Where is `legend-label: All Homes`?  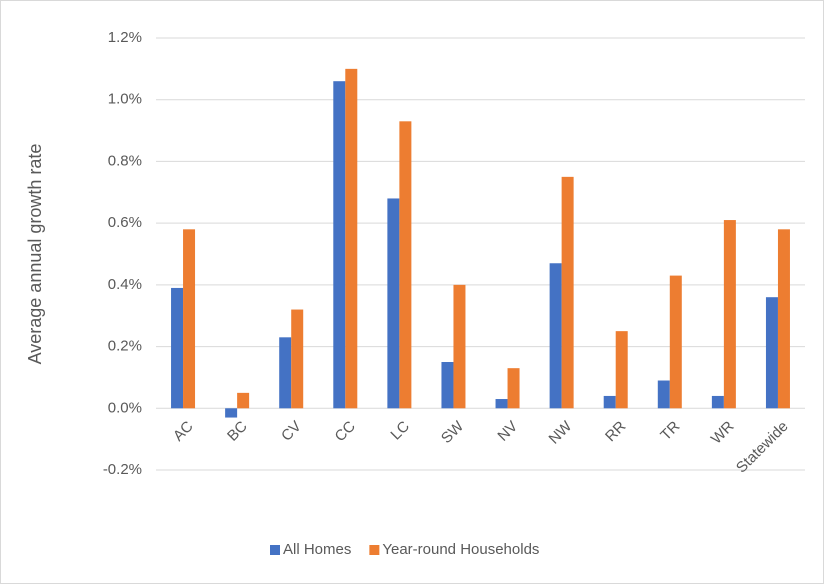 legend-label: All Homes is located at coordinates (317, 549).